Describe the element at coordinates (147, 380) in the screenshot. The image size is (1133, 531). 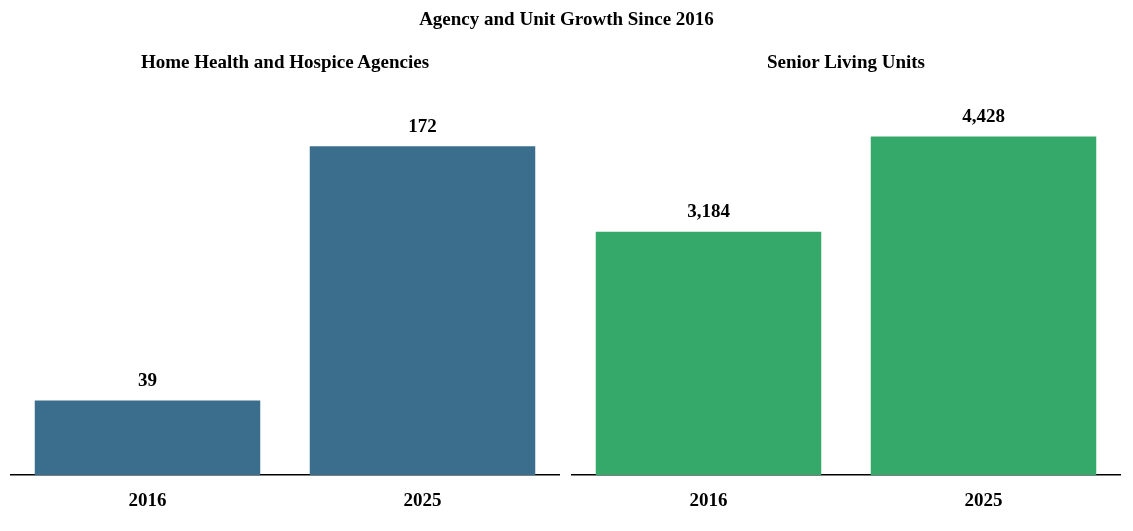
I see `data-label: 39` at that location.